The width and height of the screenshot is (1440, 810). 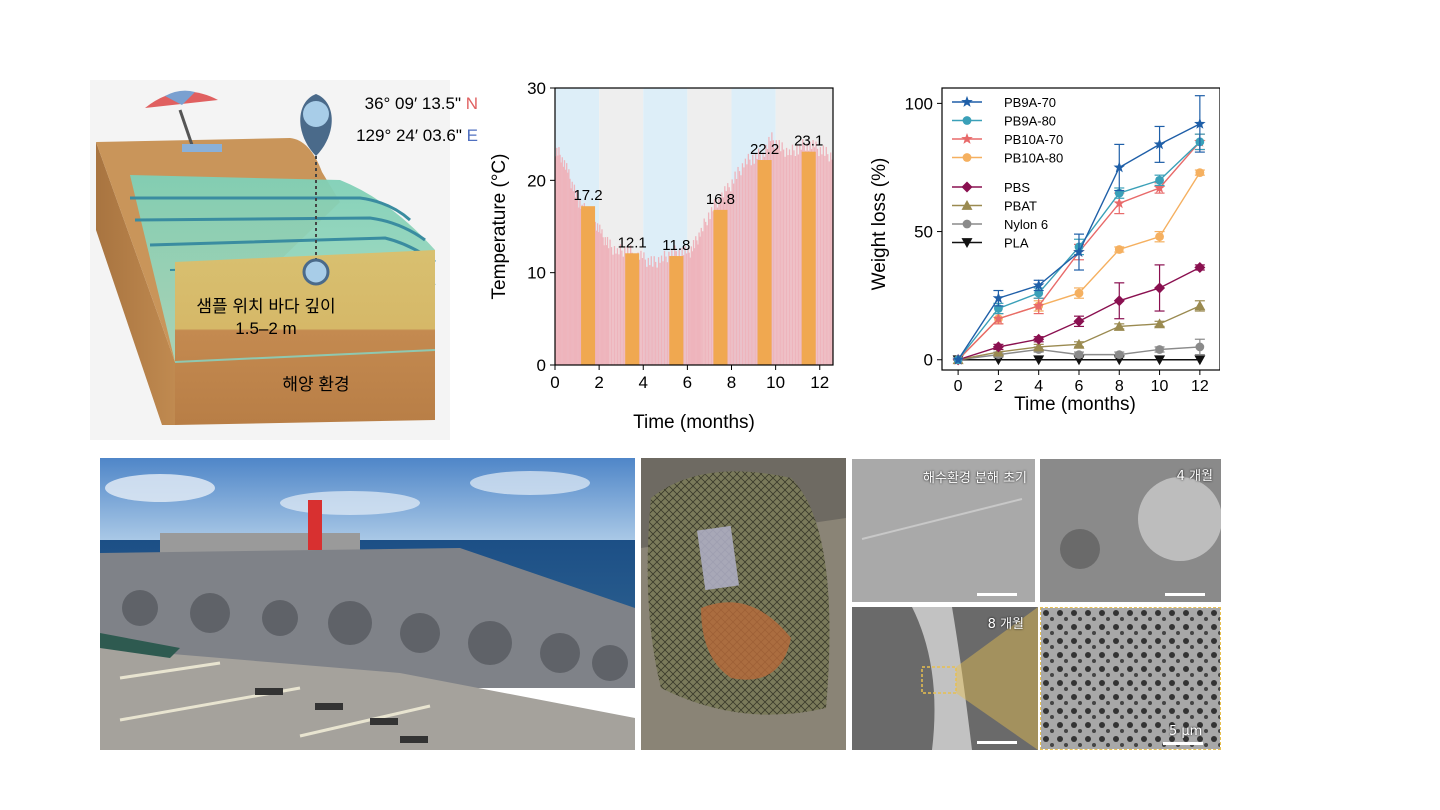 What do you see at coordinates (1005, 624) in the screenshot?
I see `sem-label-8-months: 8 개월` at bounding box center [1005, 624].